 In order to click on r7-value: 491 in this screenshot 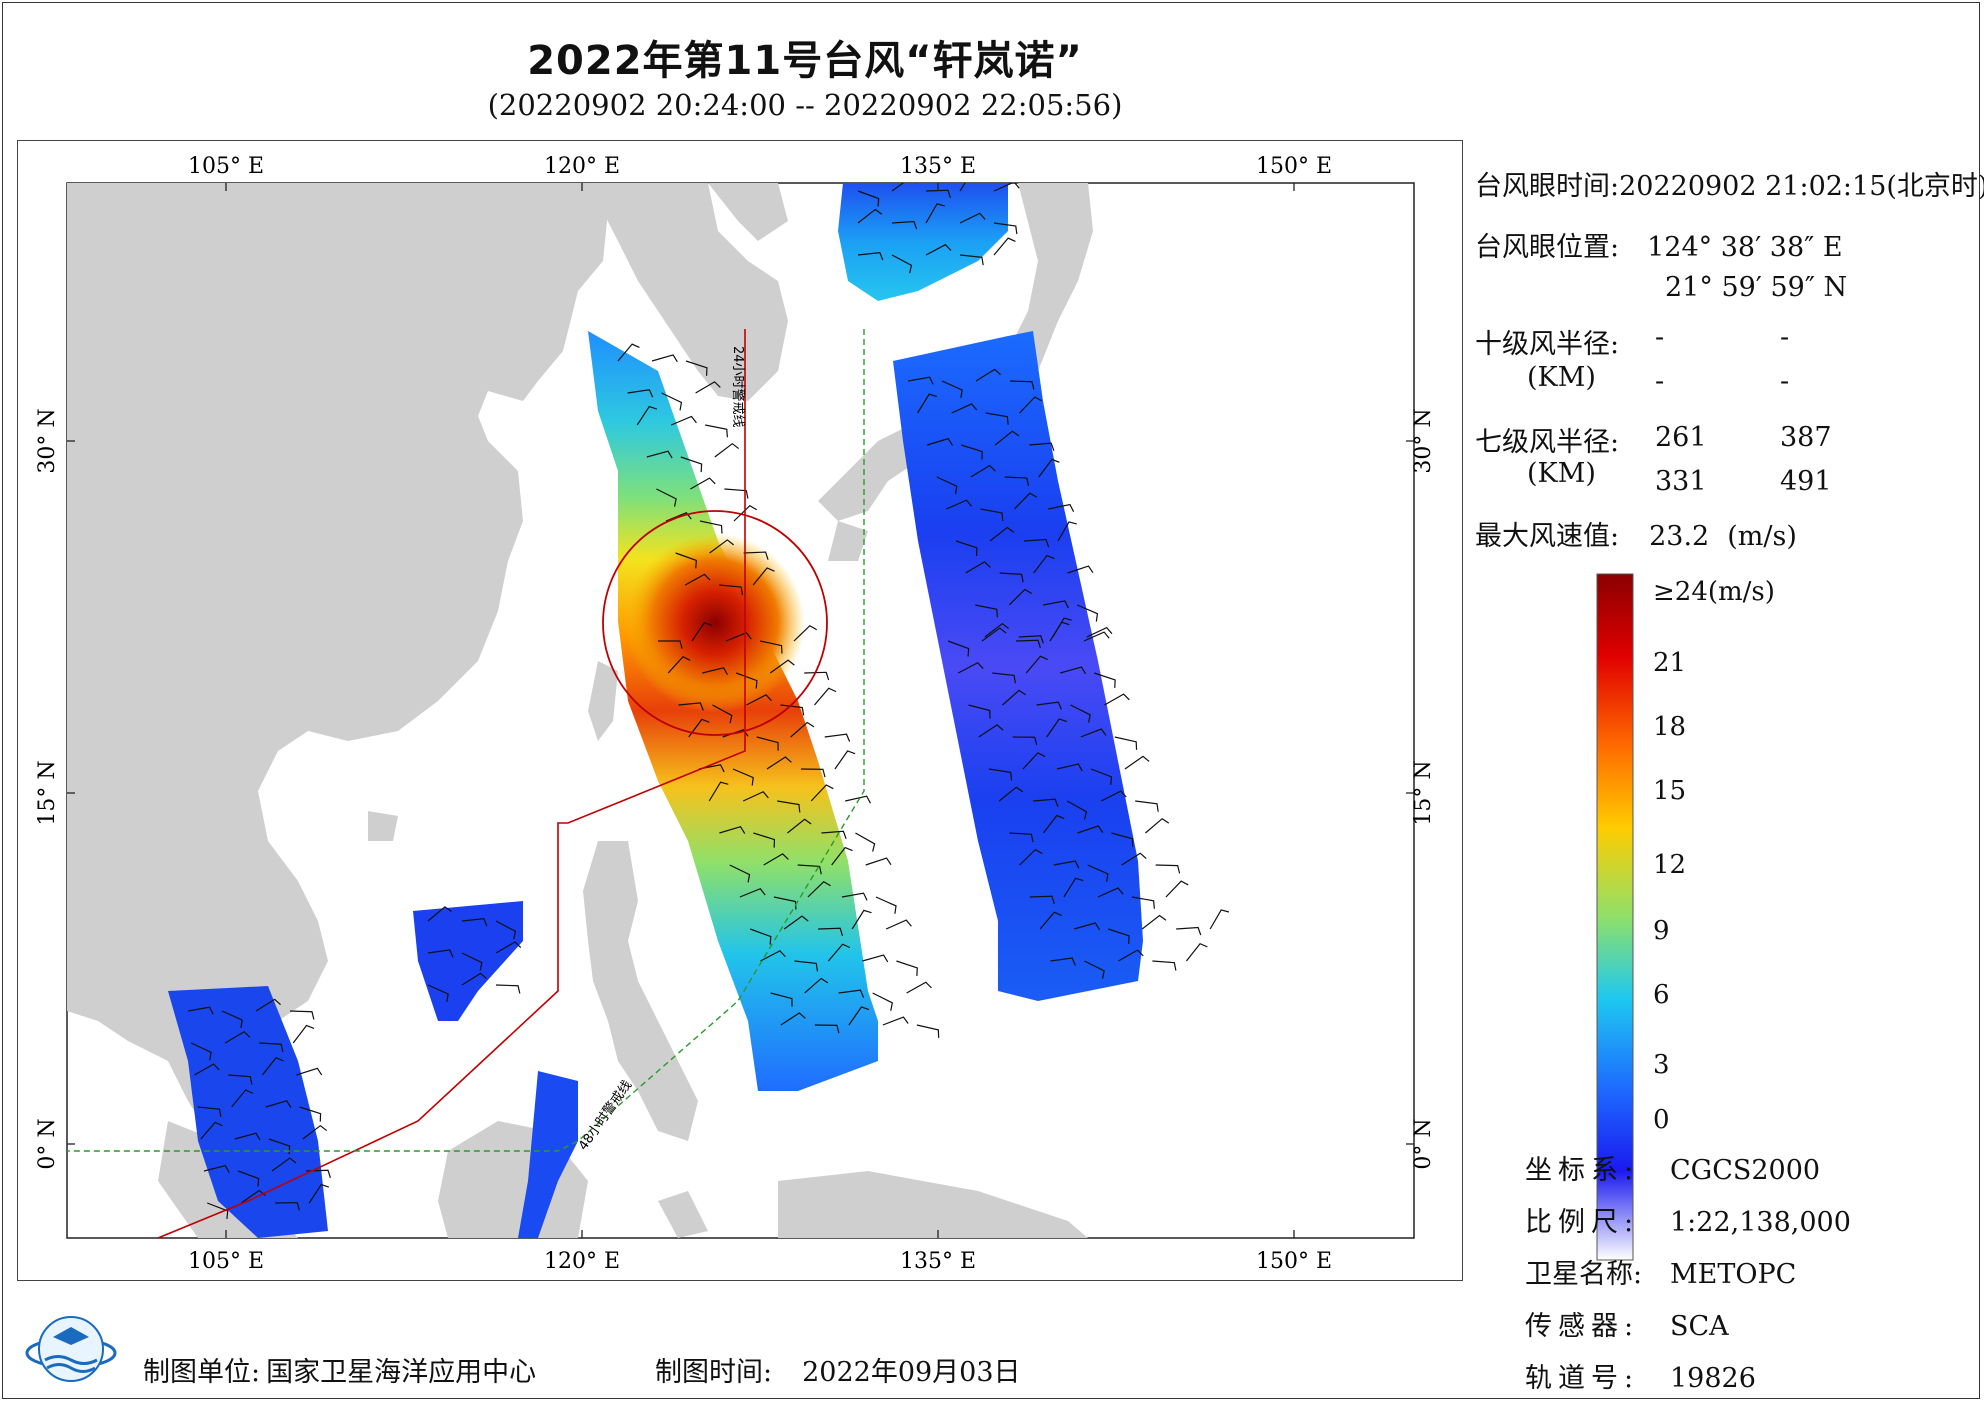, I will do `click(1806, 481)`.